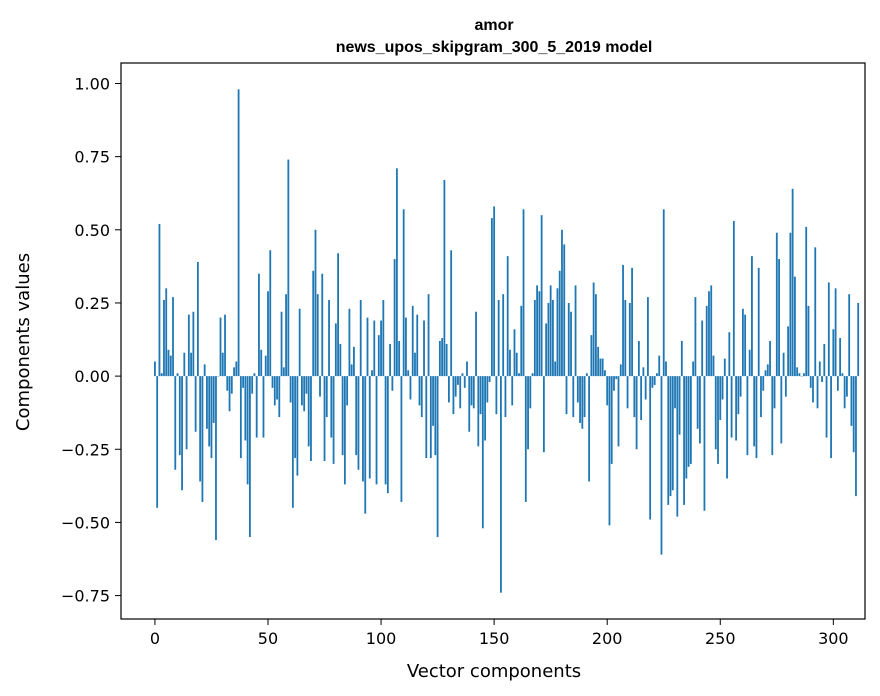  Describe the element at coordinates (155, 638) in the screenshot. I see `x-tick-label: 0` at that location.